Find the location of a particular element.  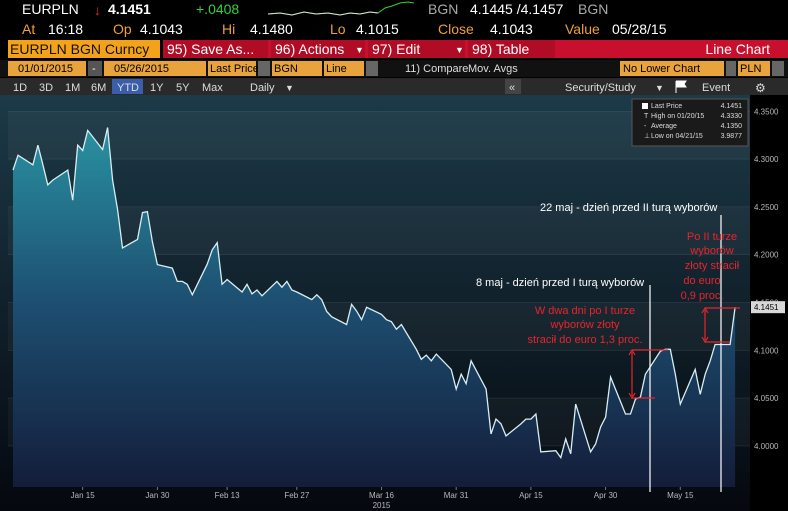

down-arrow: ↓ is located at coordinates (97, 10).